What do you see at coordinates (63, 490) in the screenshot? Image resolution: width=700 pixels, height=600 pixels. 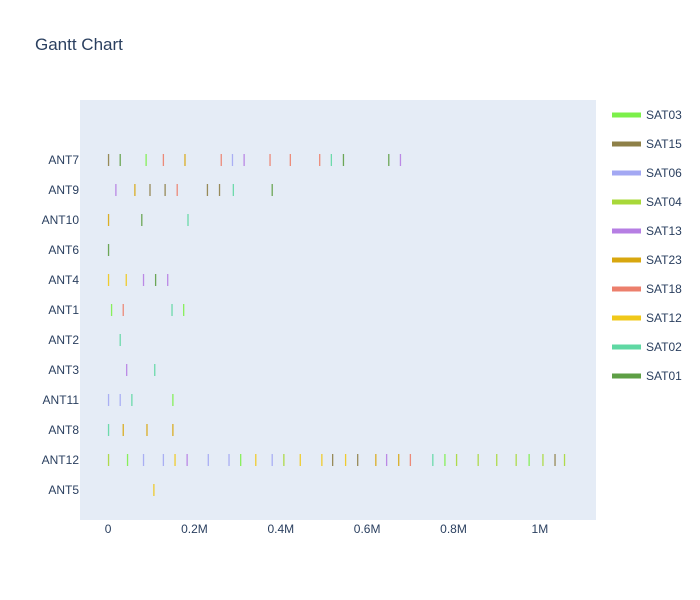 I see `y-tick-label: ANT5` at bounding box center [63, 490].